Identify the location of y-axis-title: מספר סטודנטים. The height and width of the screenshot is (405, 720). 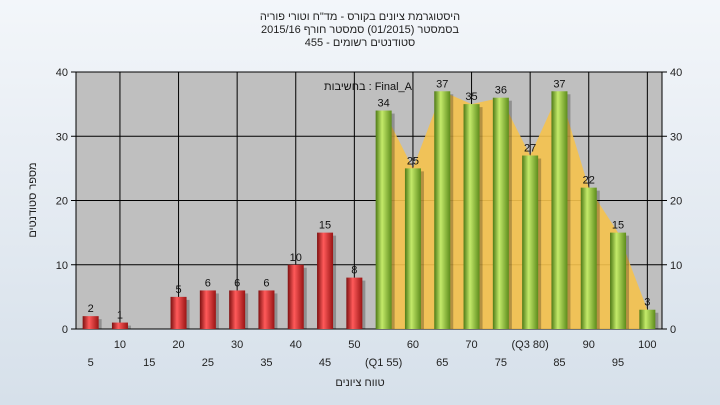
(33, 199).